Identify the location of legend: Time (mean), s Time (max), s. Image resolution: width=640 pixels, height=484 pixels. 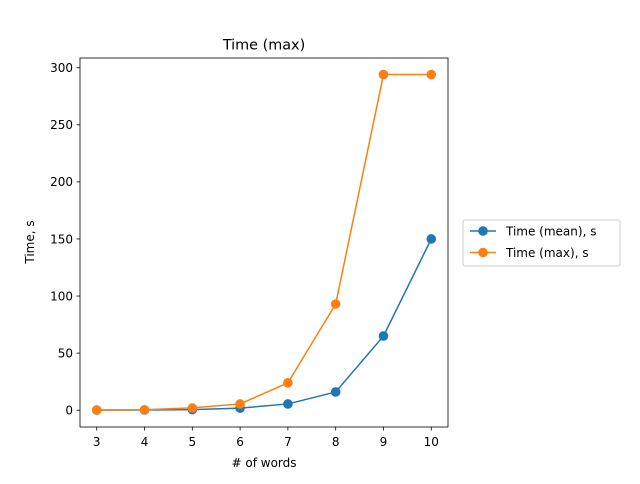
(541, 243).